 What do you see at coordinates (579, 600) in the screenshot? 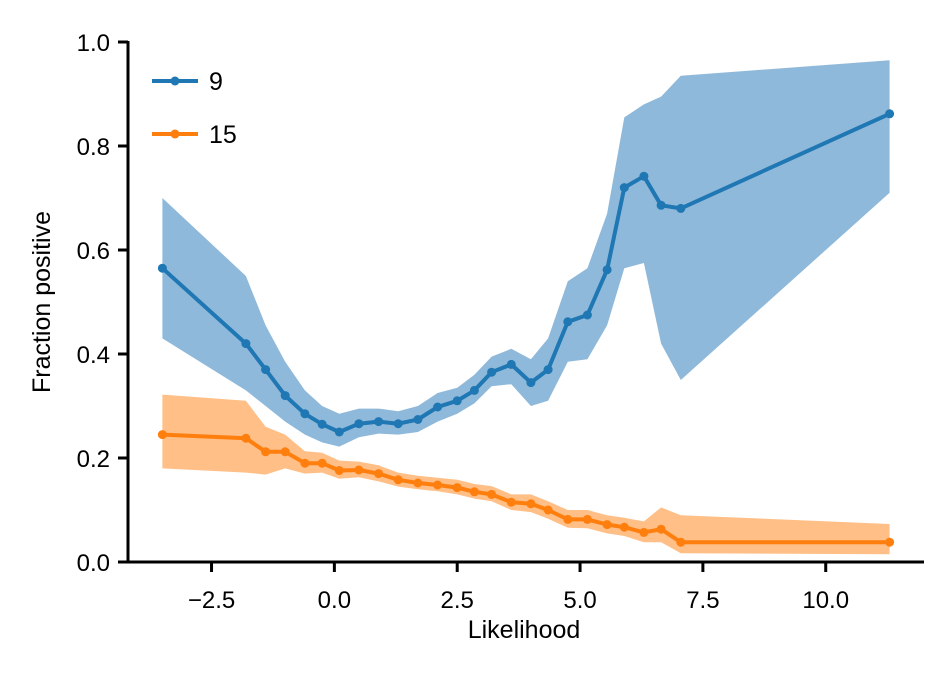
I see `x-tick-label: 5.0` at bounding box center [579, 600].